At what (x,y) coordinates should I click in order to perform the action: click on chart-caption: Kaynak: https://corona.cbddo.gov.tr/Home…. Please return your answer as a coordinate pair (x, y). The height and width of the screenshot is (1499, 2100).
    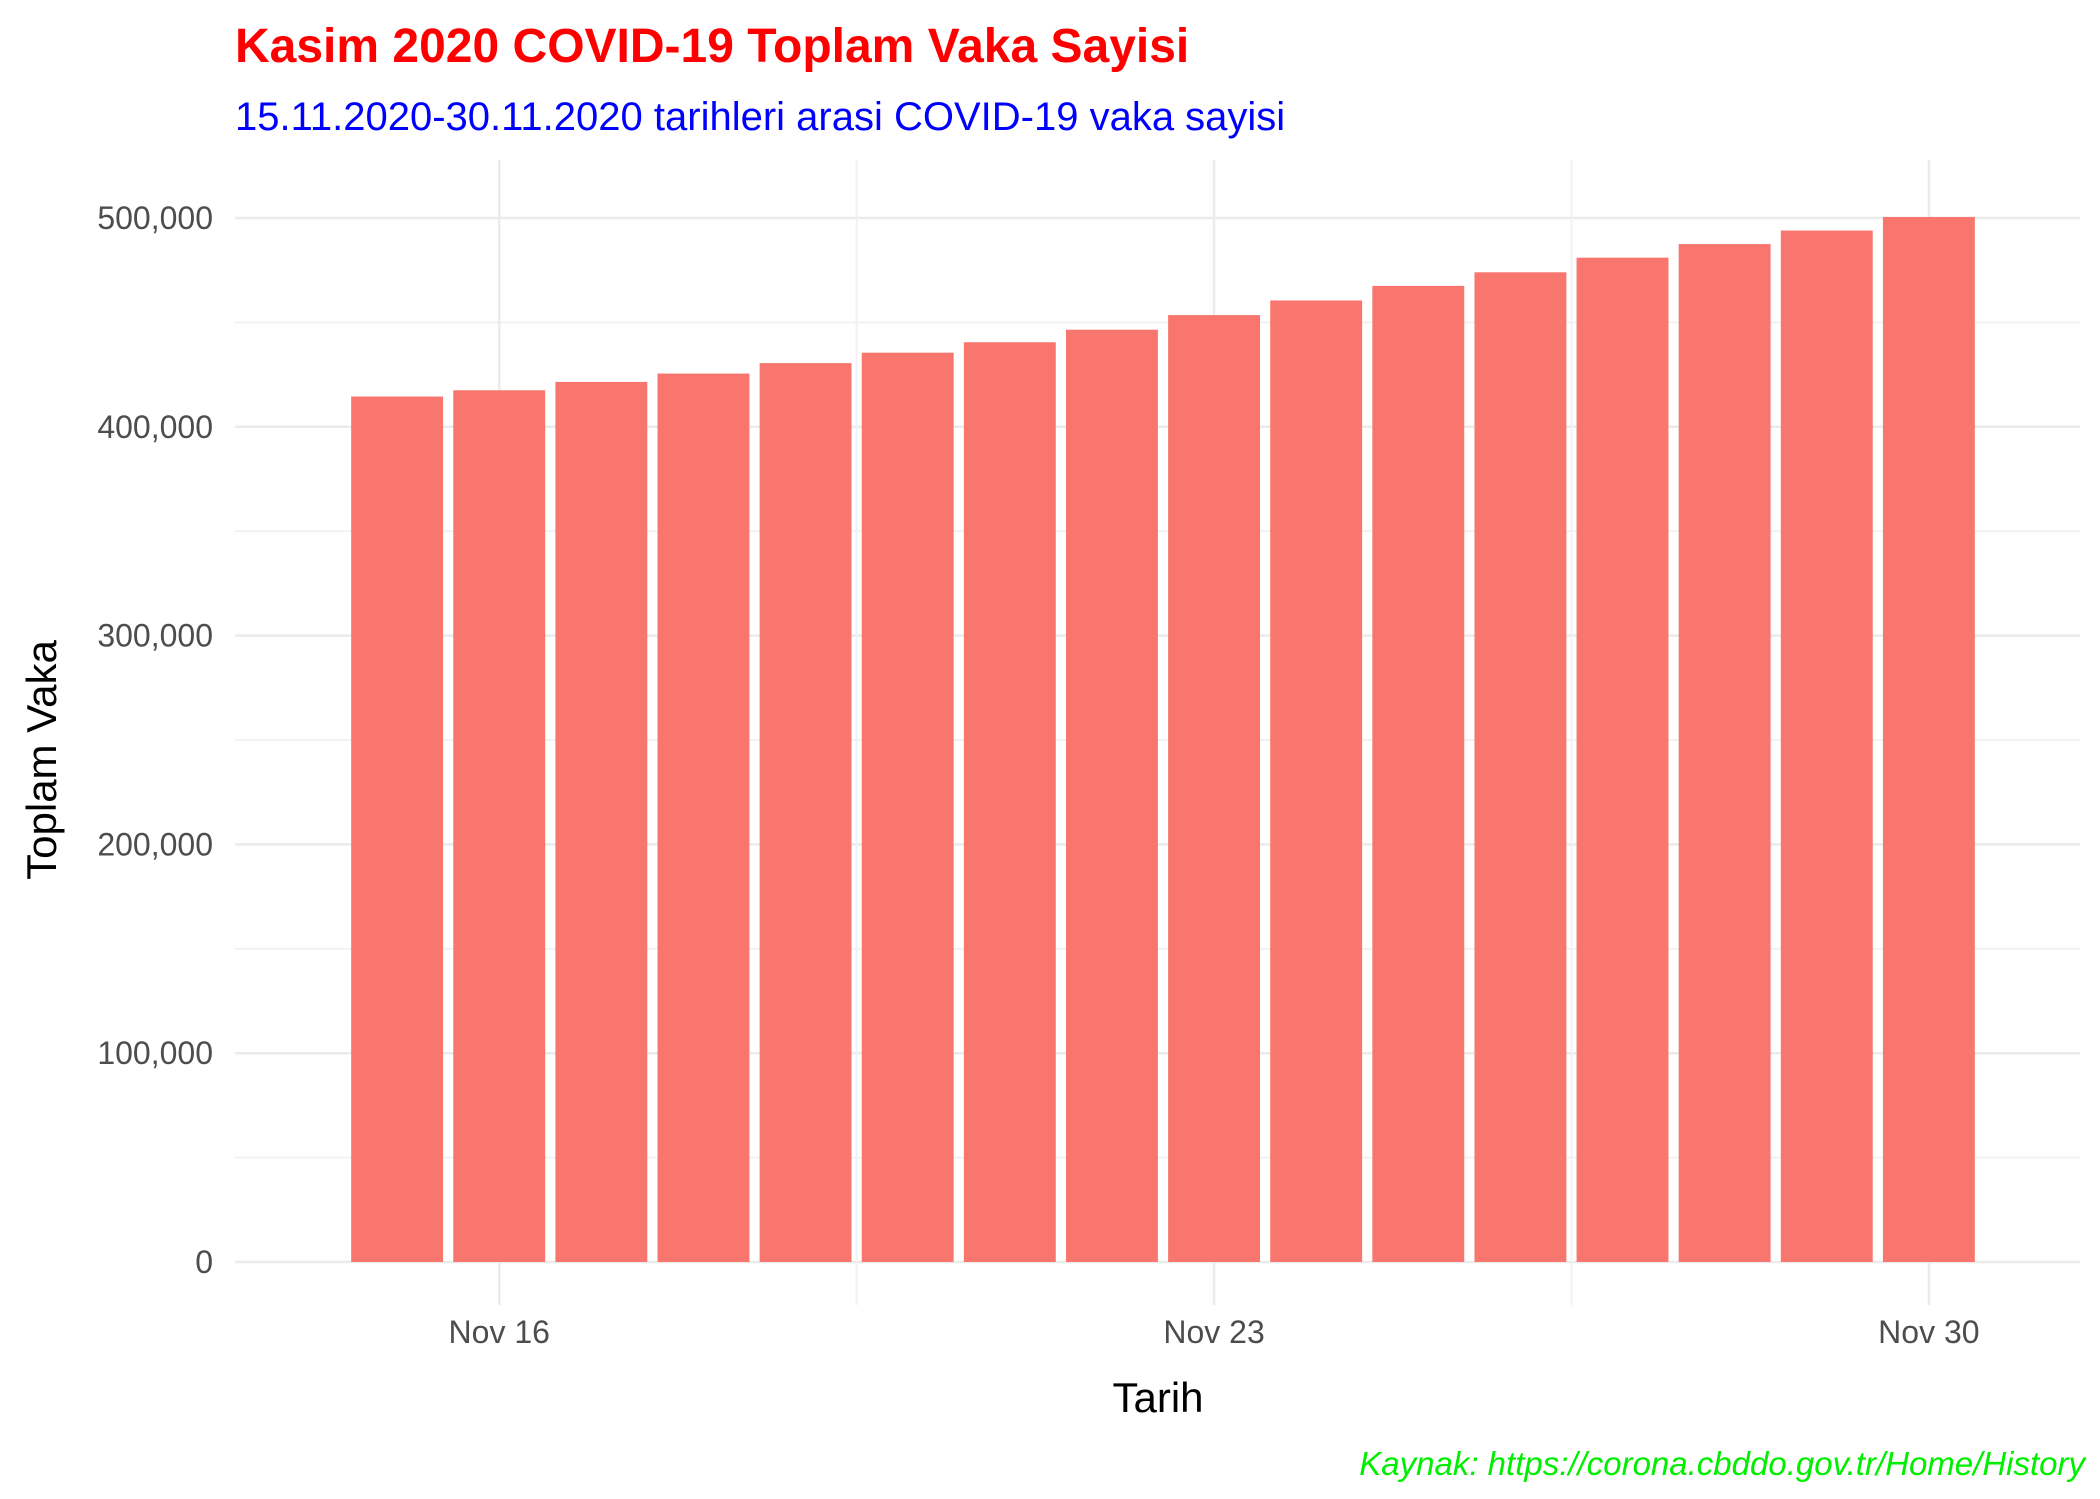
    Looking at the image, I should click on (1723, 1463).